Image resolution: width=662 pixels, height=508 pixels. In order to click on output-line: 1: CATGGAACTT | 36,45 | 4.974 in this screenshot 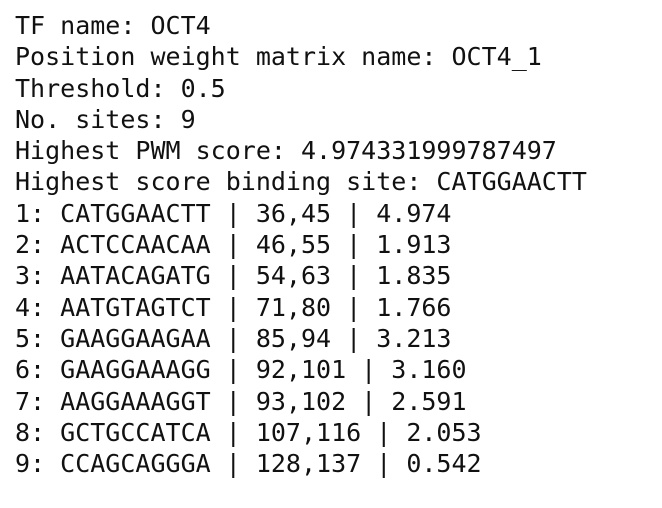, I will do `click(233, 213)`.